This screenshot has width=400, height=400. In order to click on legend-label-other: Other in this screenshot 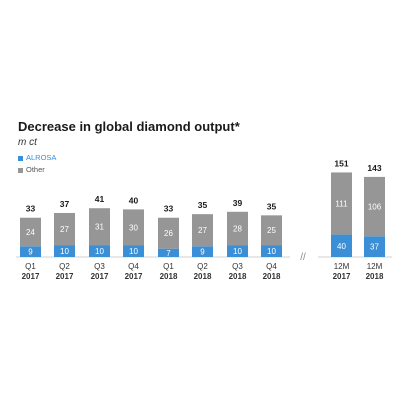, I will do `click(35, 169)`.